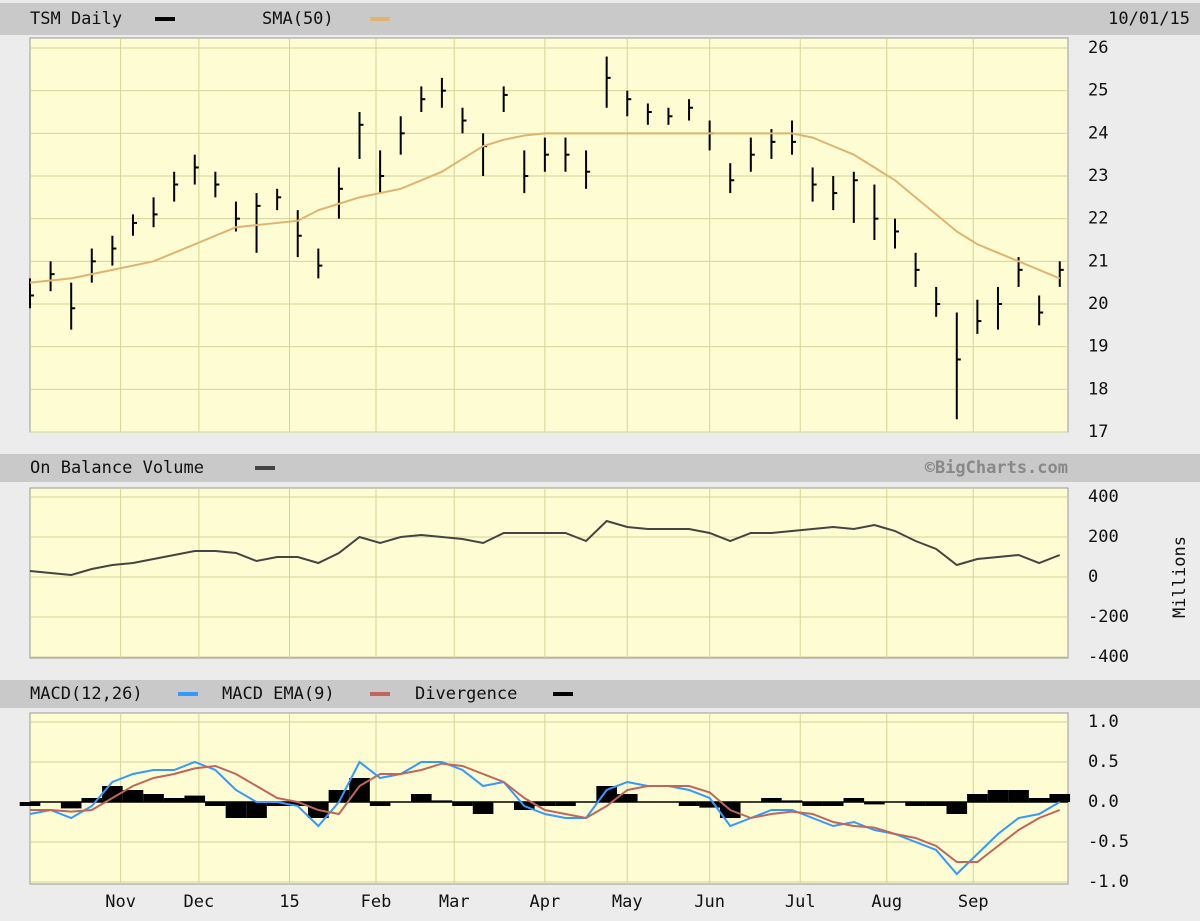 Image resolution: width=1200 pixels, height=921 pixels. Describe the element at coordinates (1098, 176) in the screenshot. I see `y-tick-label: 23` at that location.